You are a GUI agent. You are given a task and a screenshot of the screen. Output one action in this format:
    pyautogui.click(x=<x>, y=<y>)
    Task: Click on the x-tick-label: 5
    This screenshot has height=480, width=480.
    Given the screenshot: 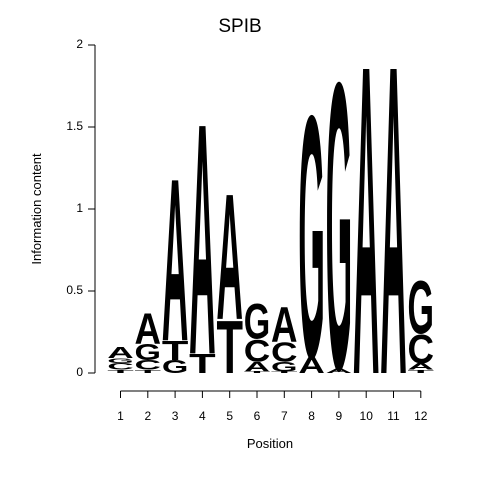 What is the action you would take?
    pyautogui.click(x=229, y=416)
    